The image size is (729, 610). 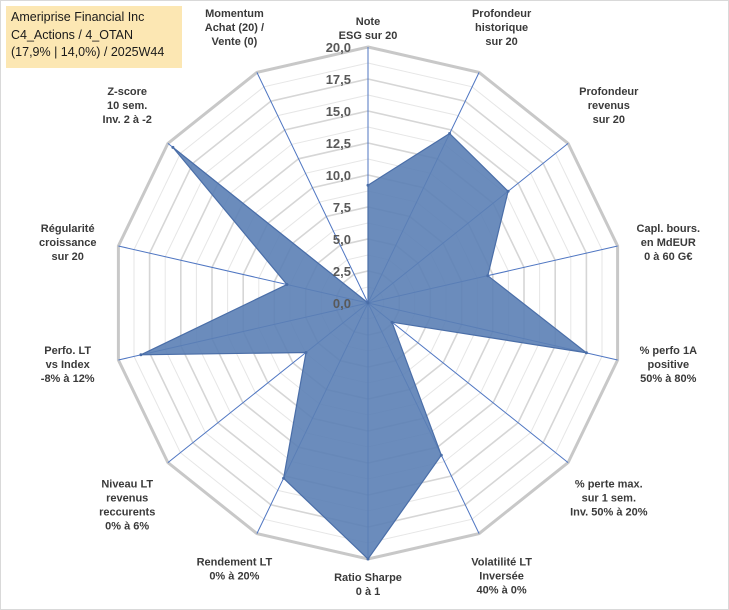 What do you see at coordinates (342, 271) in the screenshot?
I see `tick-label: 2,5` at bounding box center [342, 271].